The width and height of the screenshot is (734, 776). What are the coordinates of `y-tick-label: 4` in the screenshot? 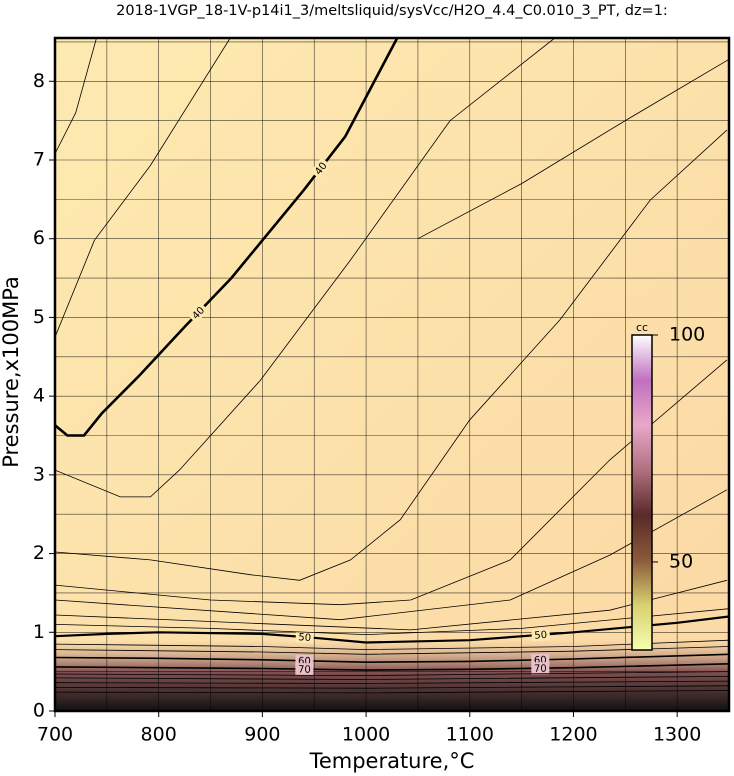 It's located at (39, 396).